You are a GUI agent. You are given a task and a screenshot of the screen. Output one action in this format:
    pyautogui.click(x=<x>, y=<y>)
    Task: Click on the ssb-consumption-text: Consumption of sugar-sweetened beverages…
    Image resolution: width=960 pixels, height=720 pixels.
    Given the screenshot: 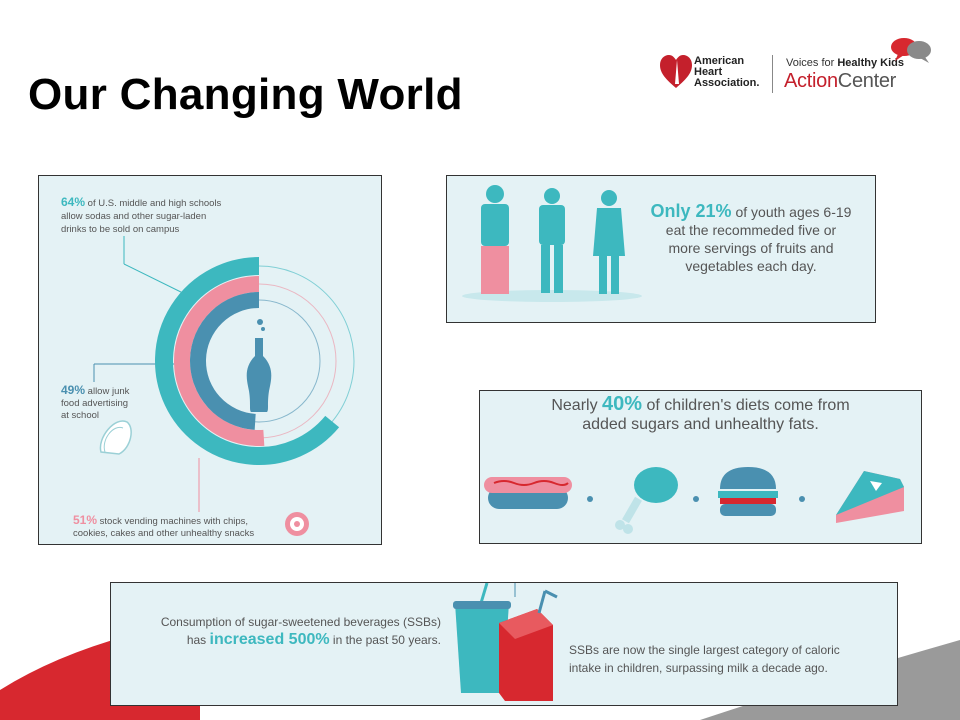 What is the action you would take?
    pyautogui.click(x=276, y=631)
    